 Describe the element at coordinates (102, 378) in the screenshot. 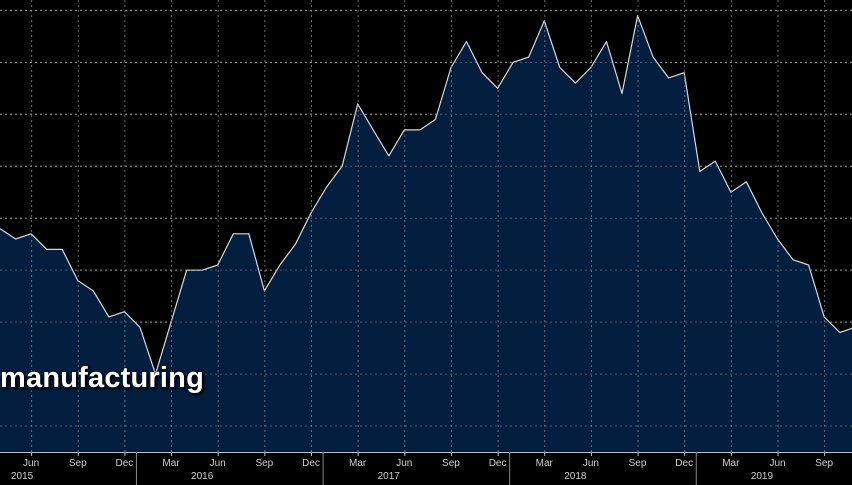

I see `overlay-title: manufacturing` at that location.